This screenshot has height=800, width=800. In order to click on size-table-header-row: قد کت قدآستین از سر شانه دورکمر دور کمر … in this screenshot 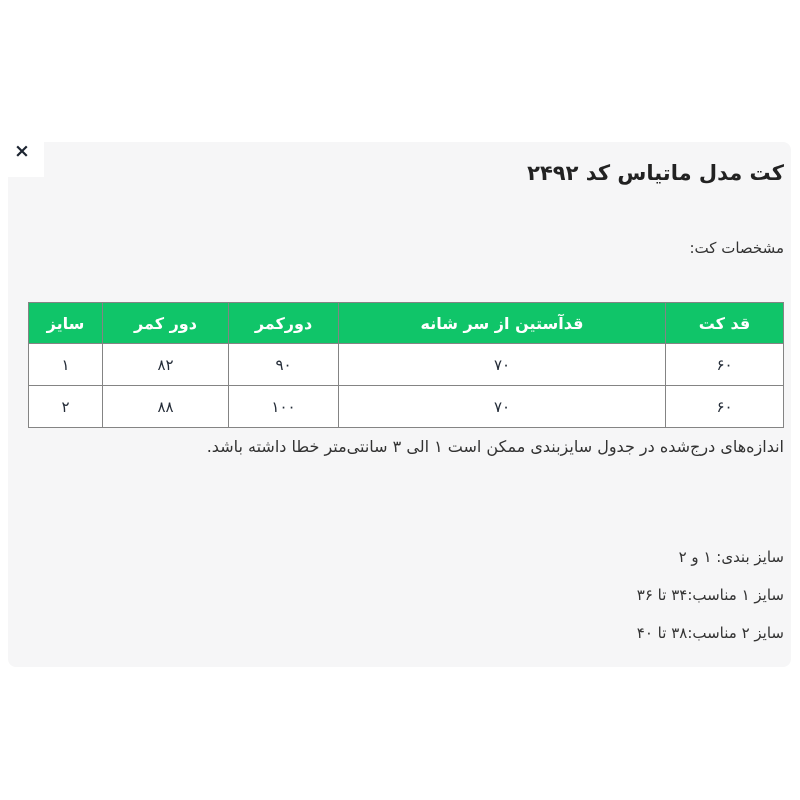, I will do `click(406, 323)`.